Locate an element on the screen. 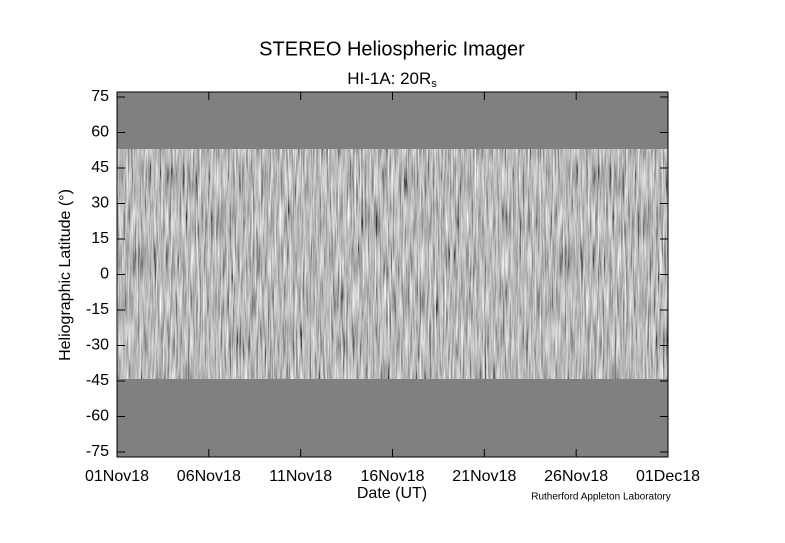 The image size is (785, 543). y-tick-label: -45 is located at coordinates (97, 380).